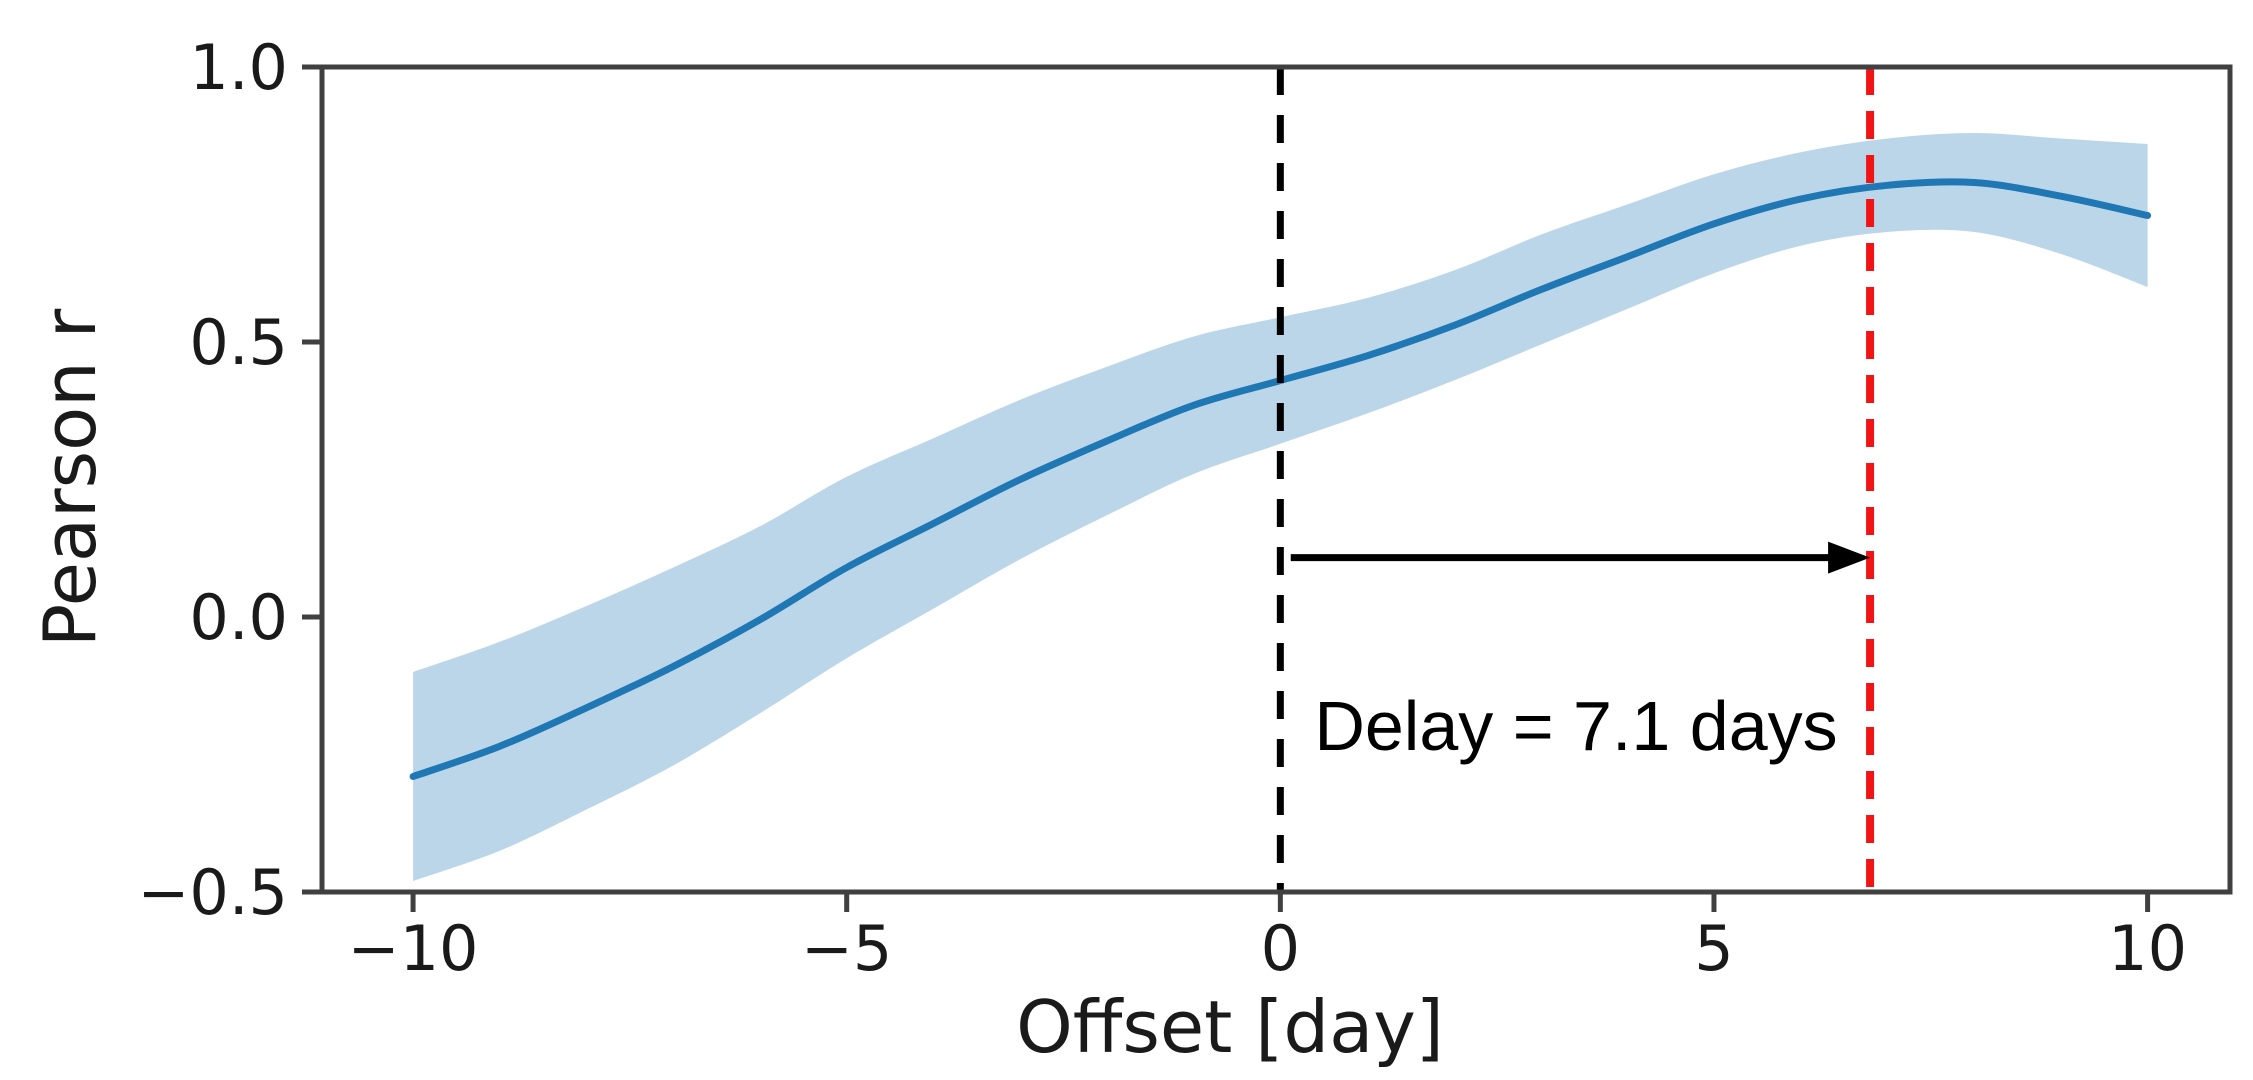 The height and width of the screenshot is (1080, 2253). Describe the element at coordinates (238, 342) in the screenshot. I see `y-tick-label: 0.5` at that location.